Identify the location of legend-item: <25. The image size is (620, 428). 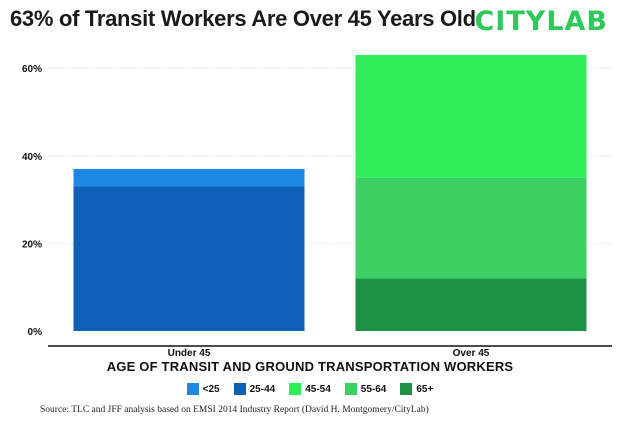
(203, 389).